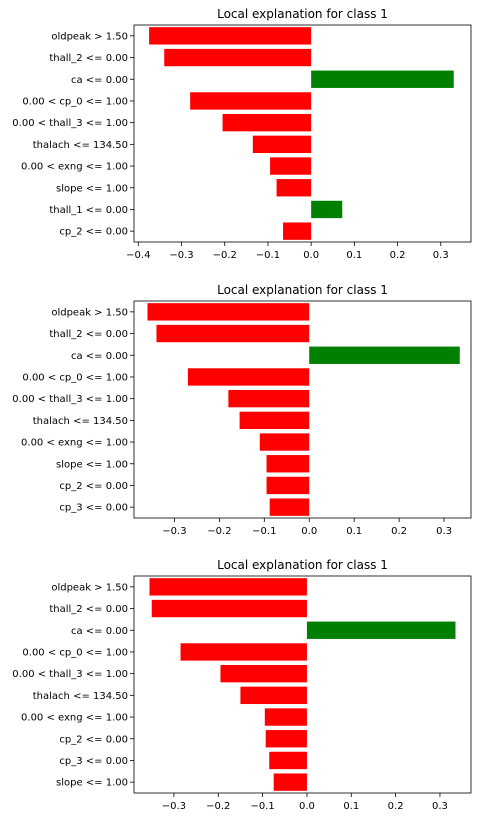 Image resolution: width=480 pixels, height=828 pixels. What do you see at coordinates (138, 255) in the screenshot?
I see `x-tick-label: −0.4` at bounding box center [138, 255].